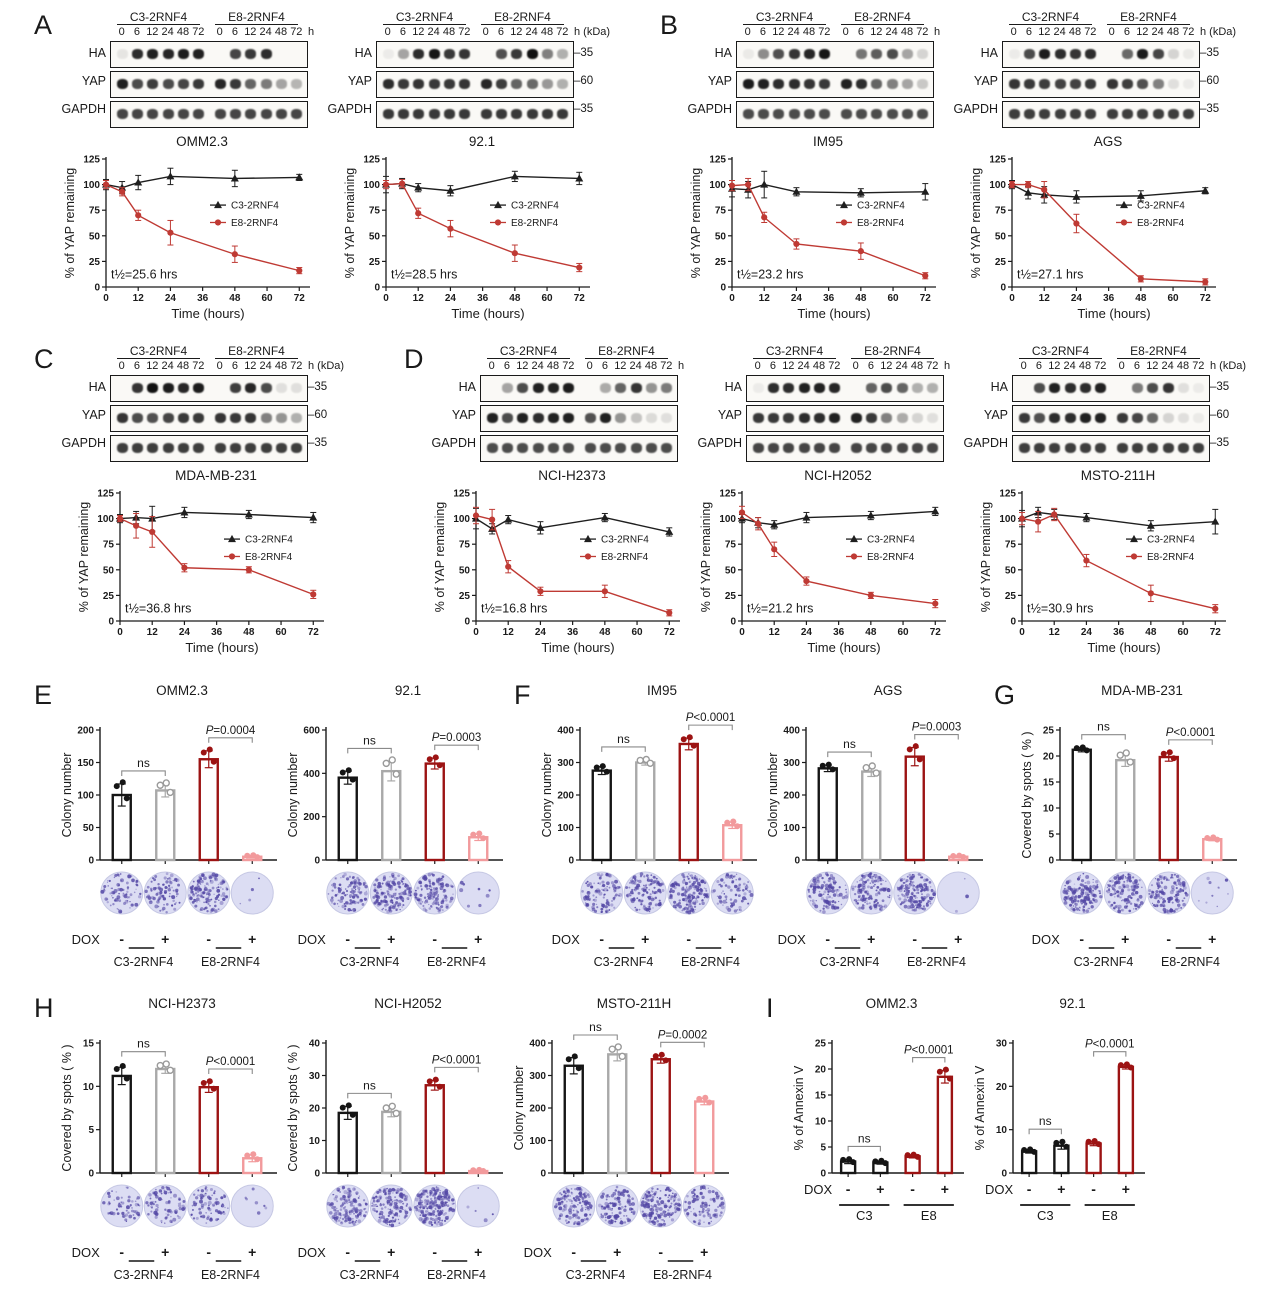  What do you see at coordinates (770, 275) in the screenshot?
I see `svg-text: t½=23.2 hrs` at bounding box center [770, 275].